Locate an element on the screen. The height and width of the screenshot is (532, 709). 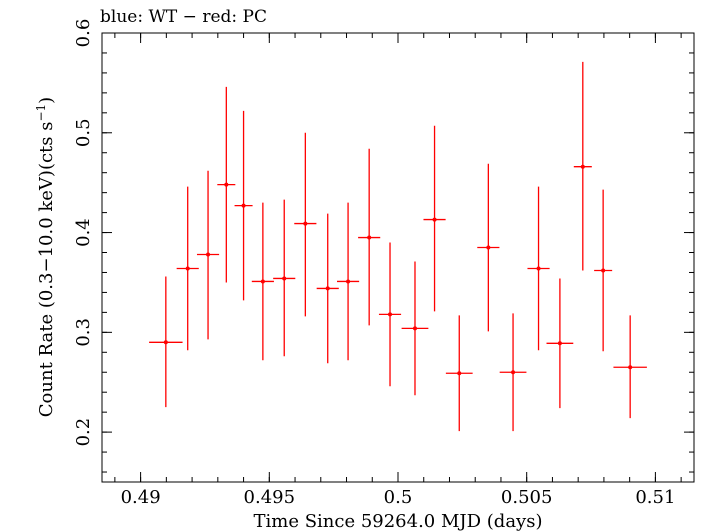
x-axis-label: Time Since 59264.0 MJD (days) is located at coordinates (397, 521).